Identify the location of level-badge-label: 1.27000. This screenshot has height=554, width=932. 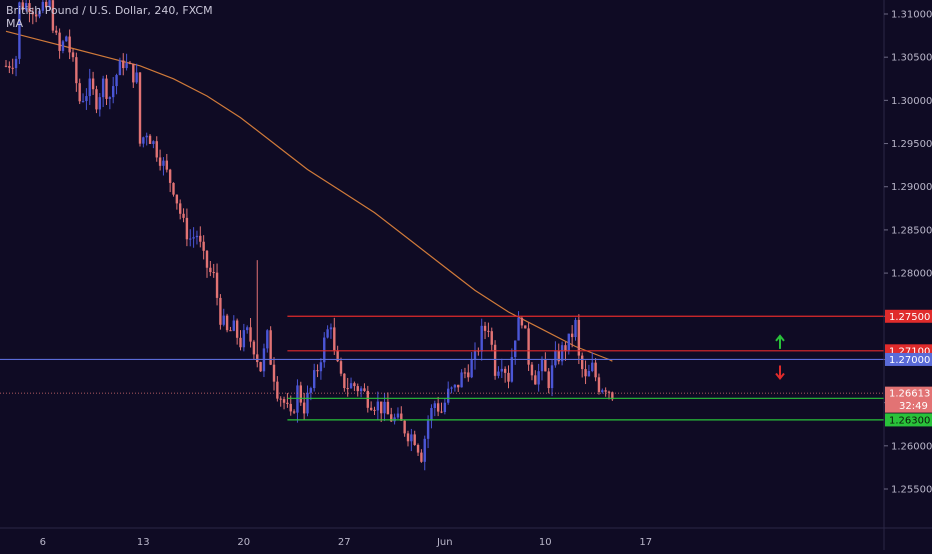
(909, 360).